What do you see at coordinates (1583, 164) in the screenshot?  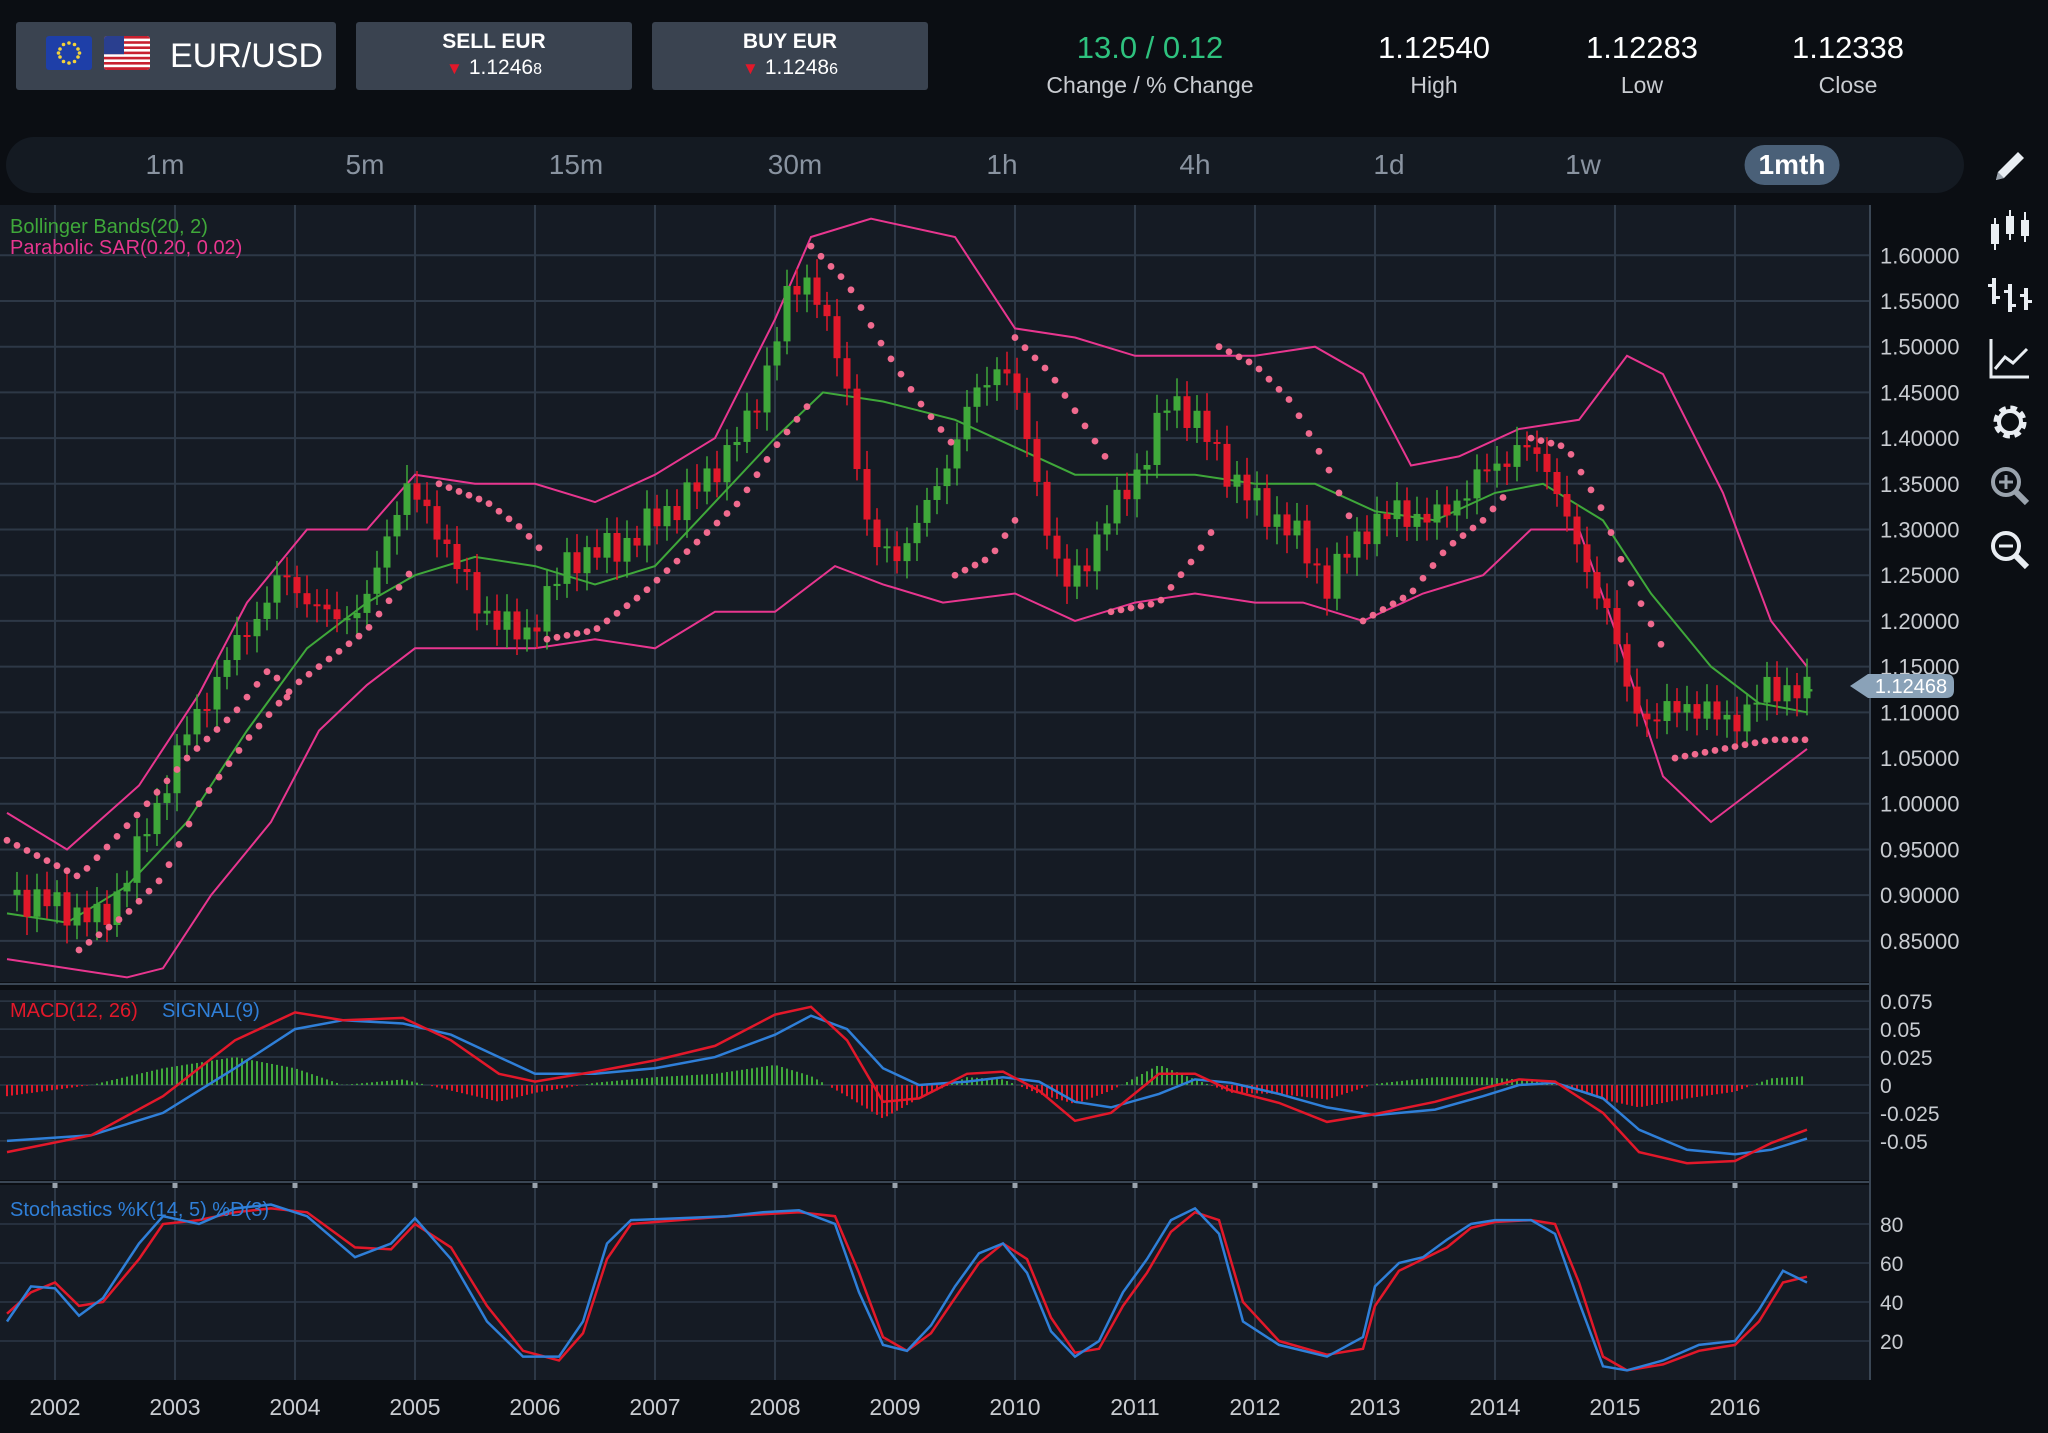 I see `timeframe-1w: 1w` at bounding box center [1583, 164].